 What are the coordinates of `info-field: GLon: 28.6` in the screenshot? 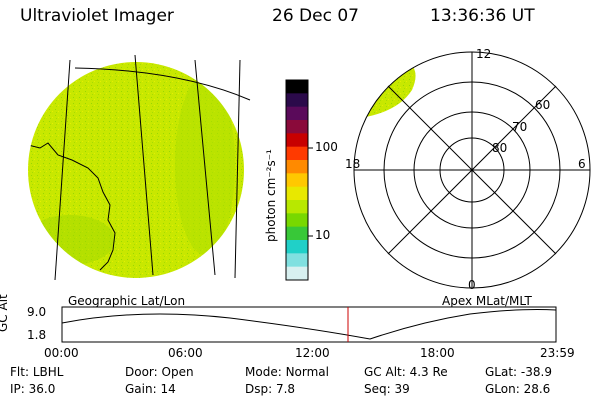 It's located at (517, 389).